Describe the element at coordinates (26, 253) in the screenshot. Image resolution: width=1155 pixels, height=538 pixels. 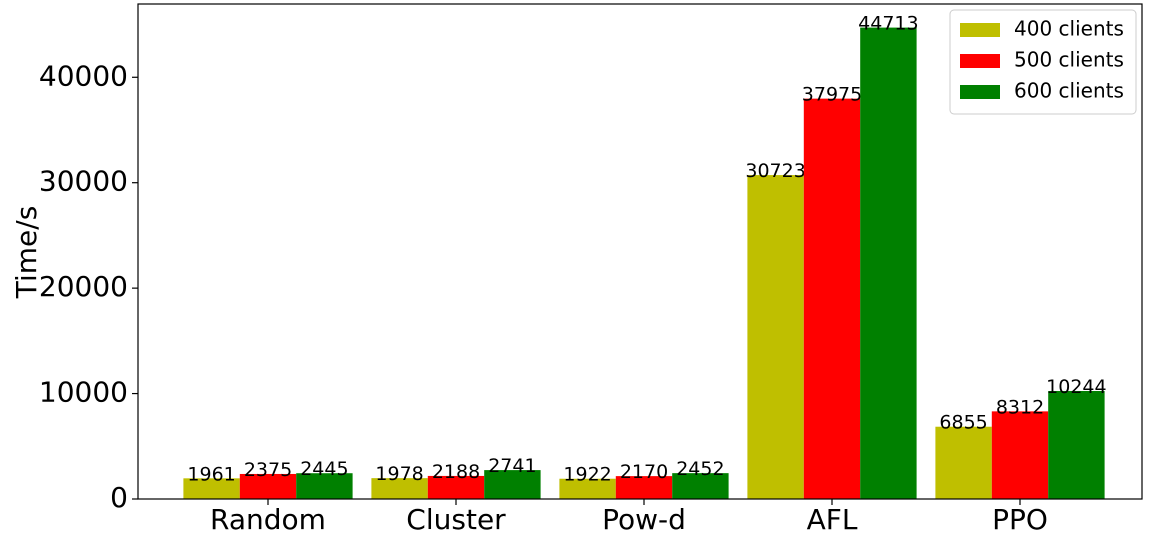
I see `y-axis-label: Time/s` at that location.